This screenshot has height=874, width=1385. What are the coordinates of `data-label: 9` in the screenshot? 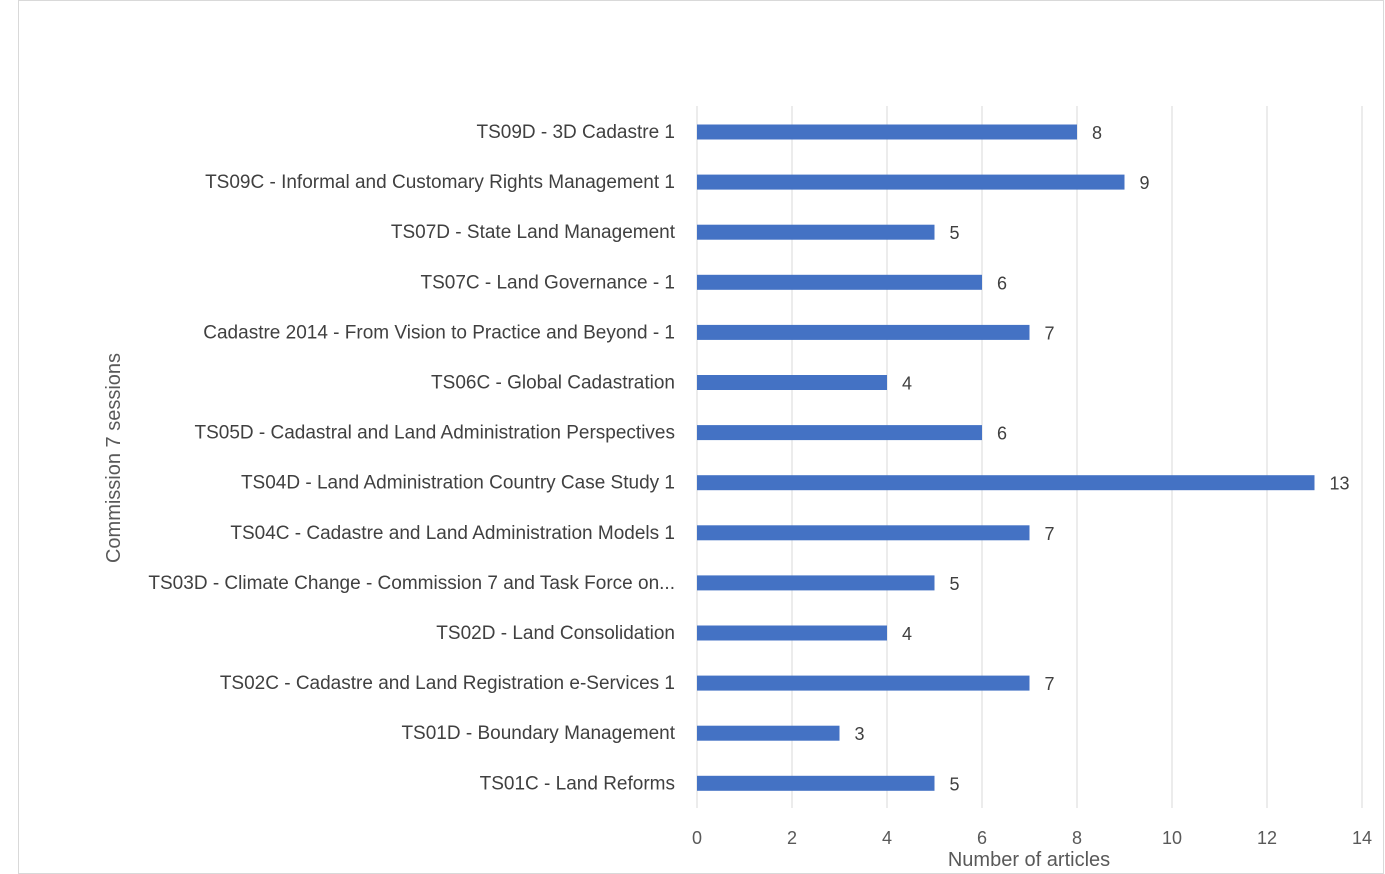 It's located at (1145, 183).